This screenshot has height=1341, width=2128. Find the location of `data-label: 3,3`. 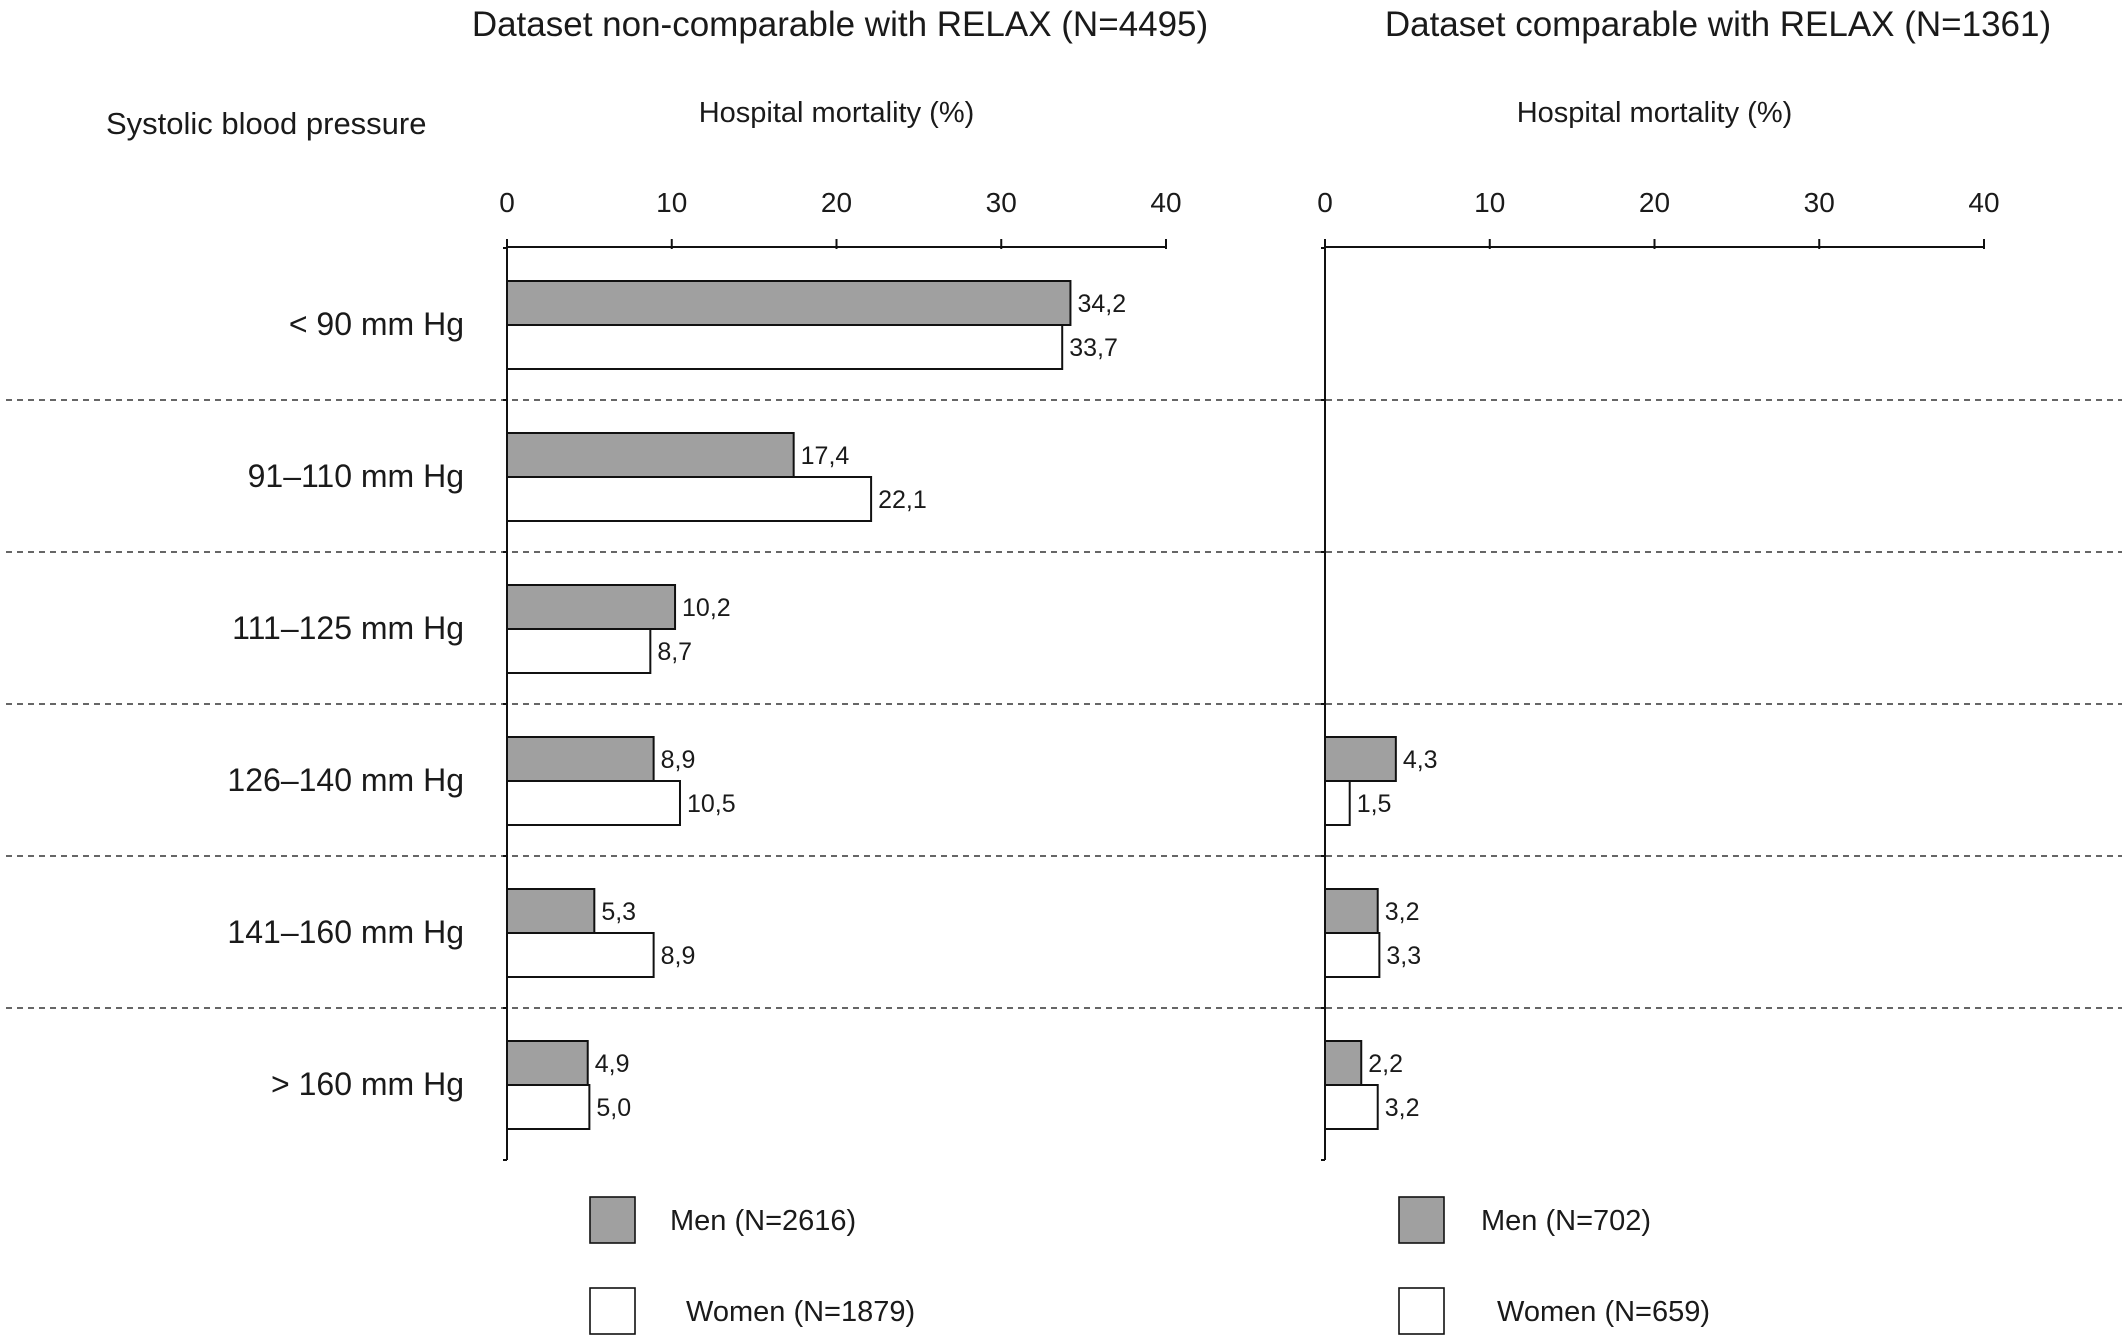

data-label: 3,3 is located at coordinates (1403, 956).